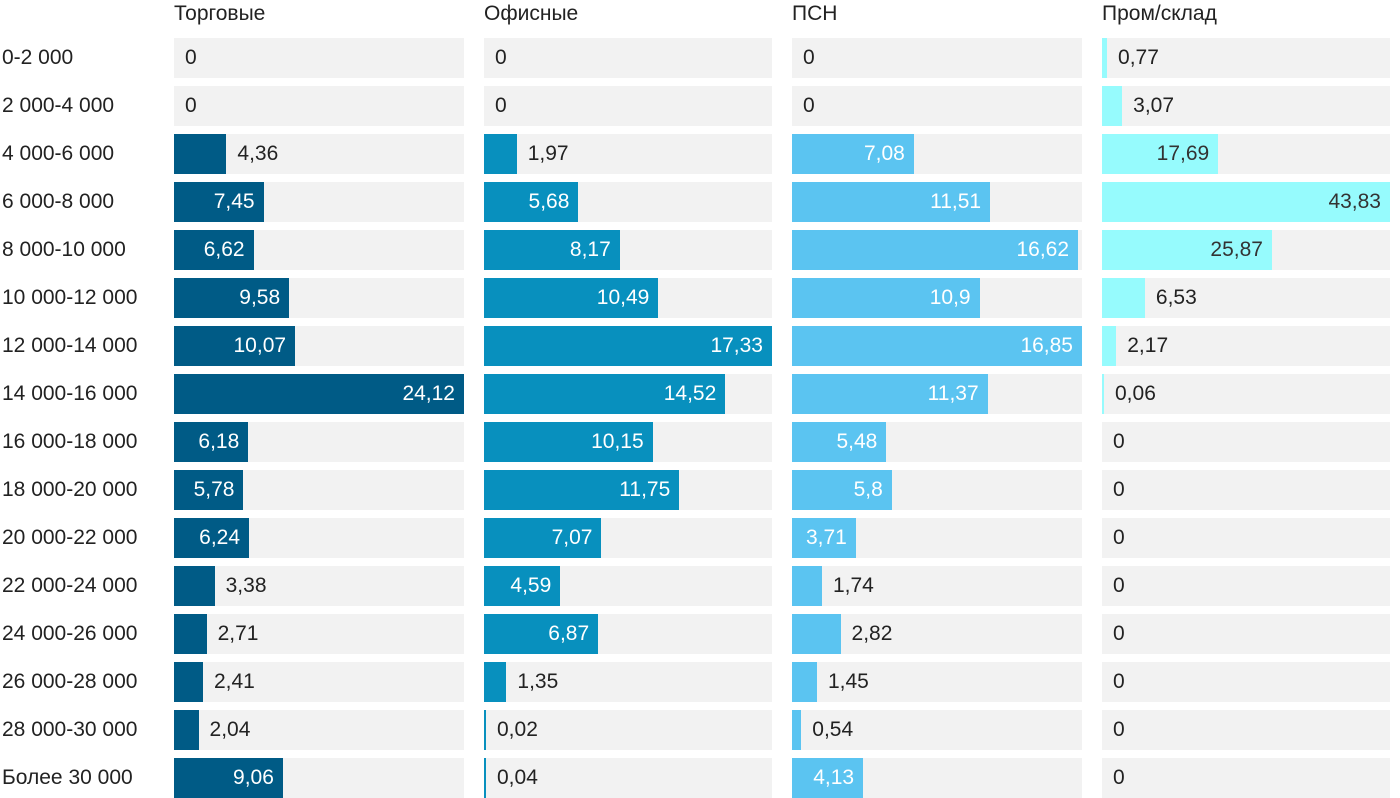 The image size is (1400, 798). What do you see at coordinates (623, 297) in the screenshot?
I see `data-label: 10,49` at bounding box center [623, 297].